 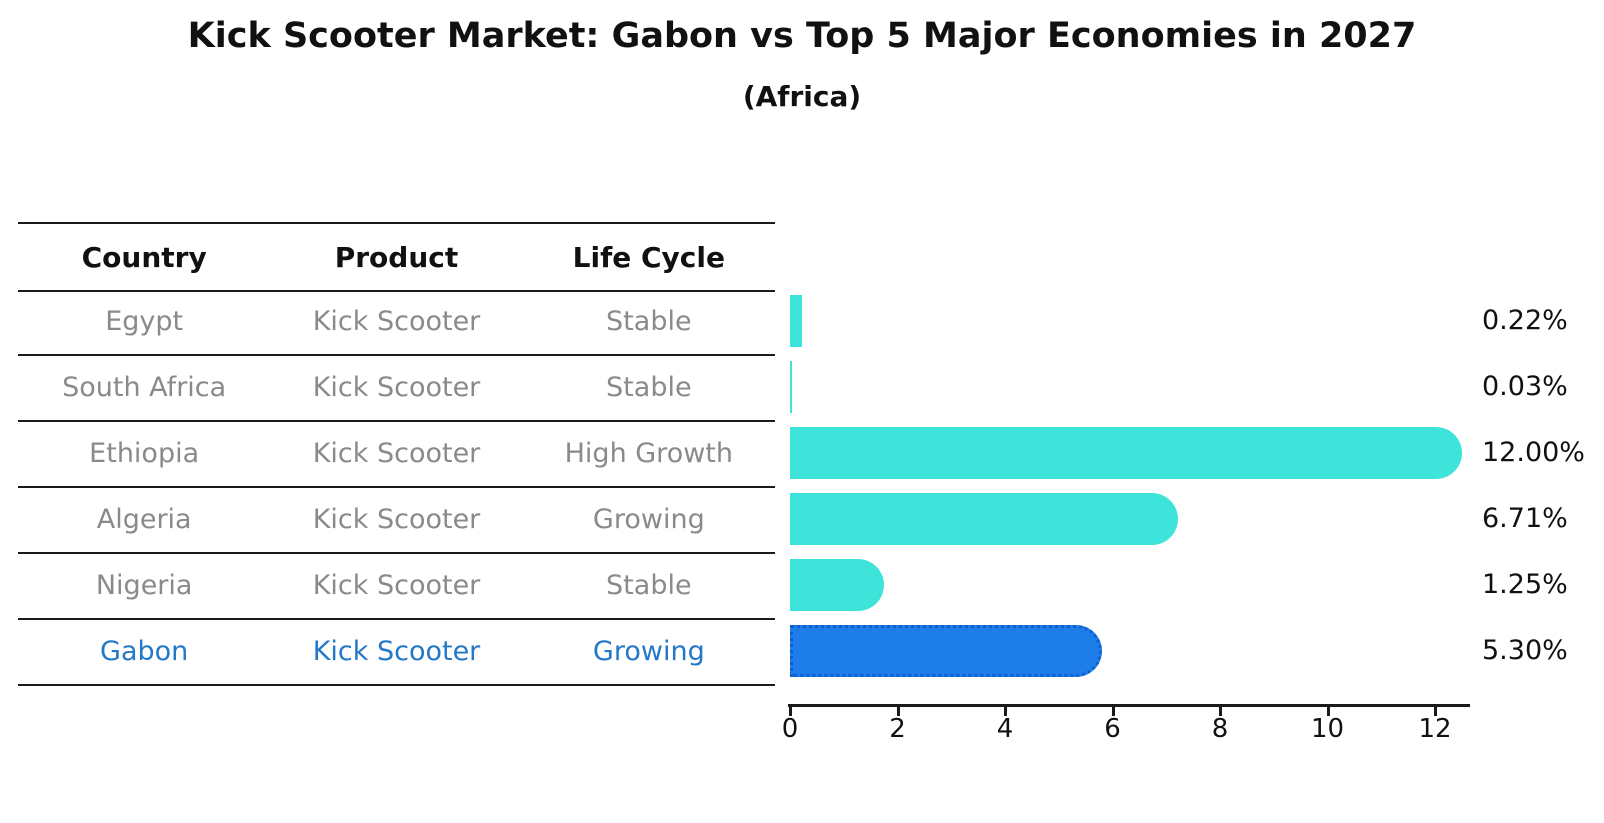 I want to click on bar-value-label-nigeria: 1.25%, so click(x=1525, y=584).